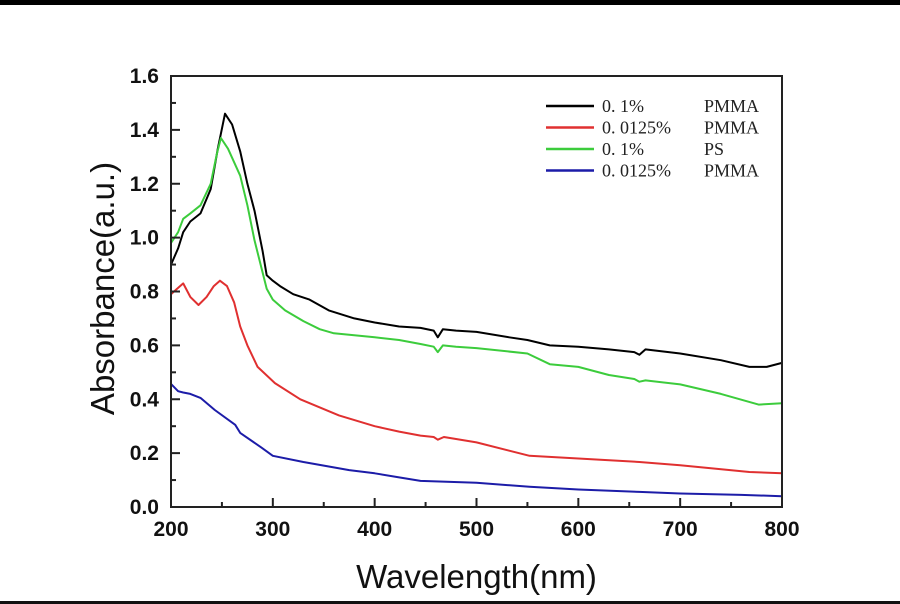 This screenshot has height=604, width=900. Describe the element at coordinates (144, 453) in the screenshot. I see `y-tick-label: 0.2` at that location.